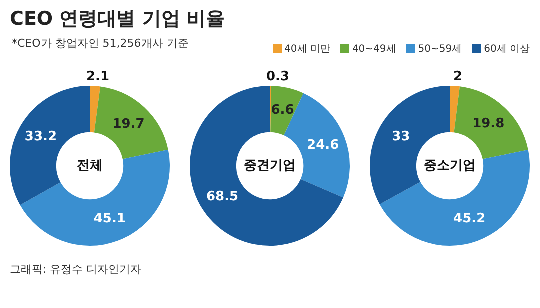  What do you see at coordinates (450, 166) in the screenshot?
I see `text: 중소기업` at bounding box center [450, 166].